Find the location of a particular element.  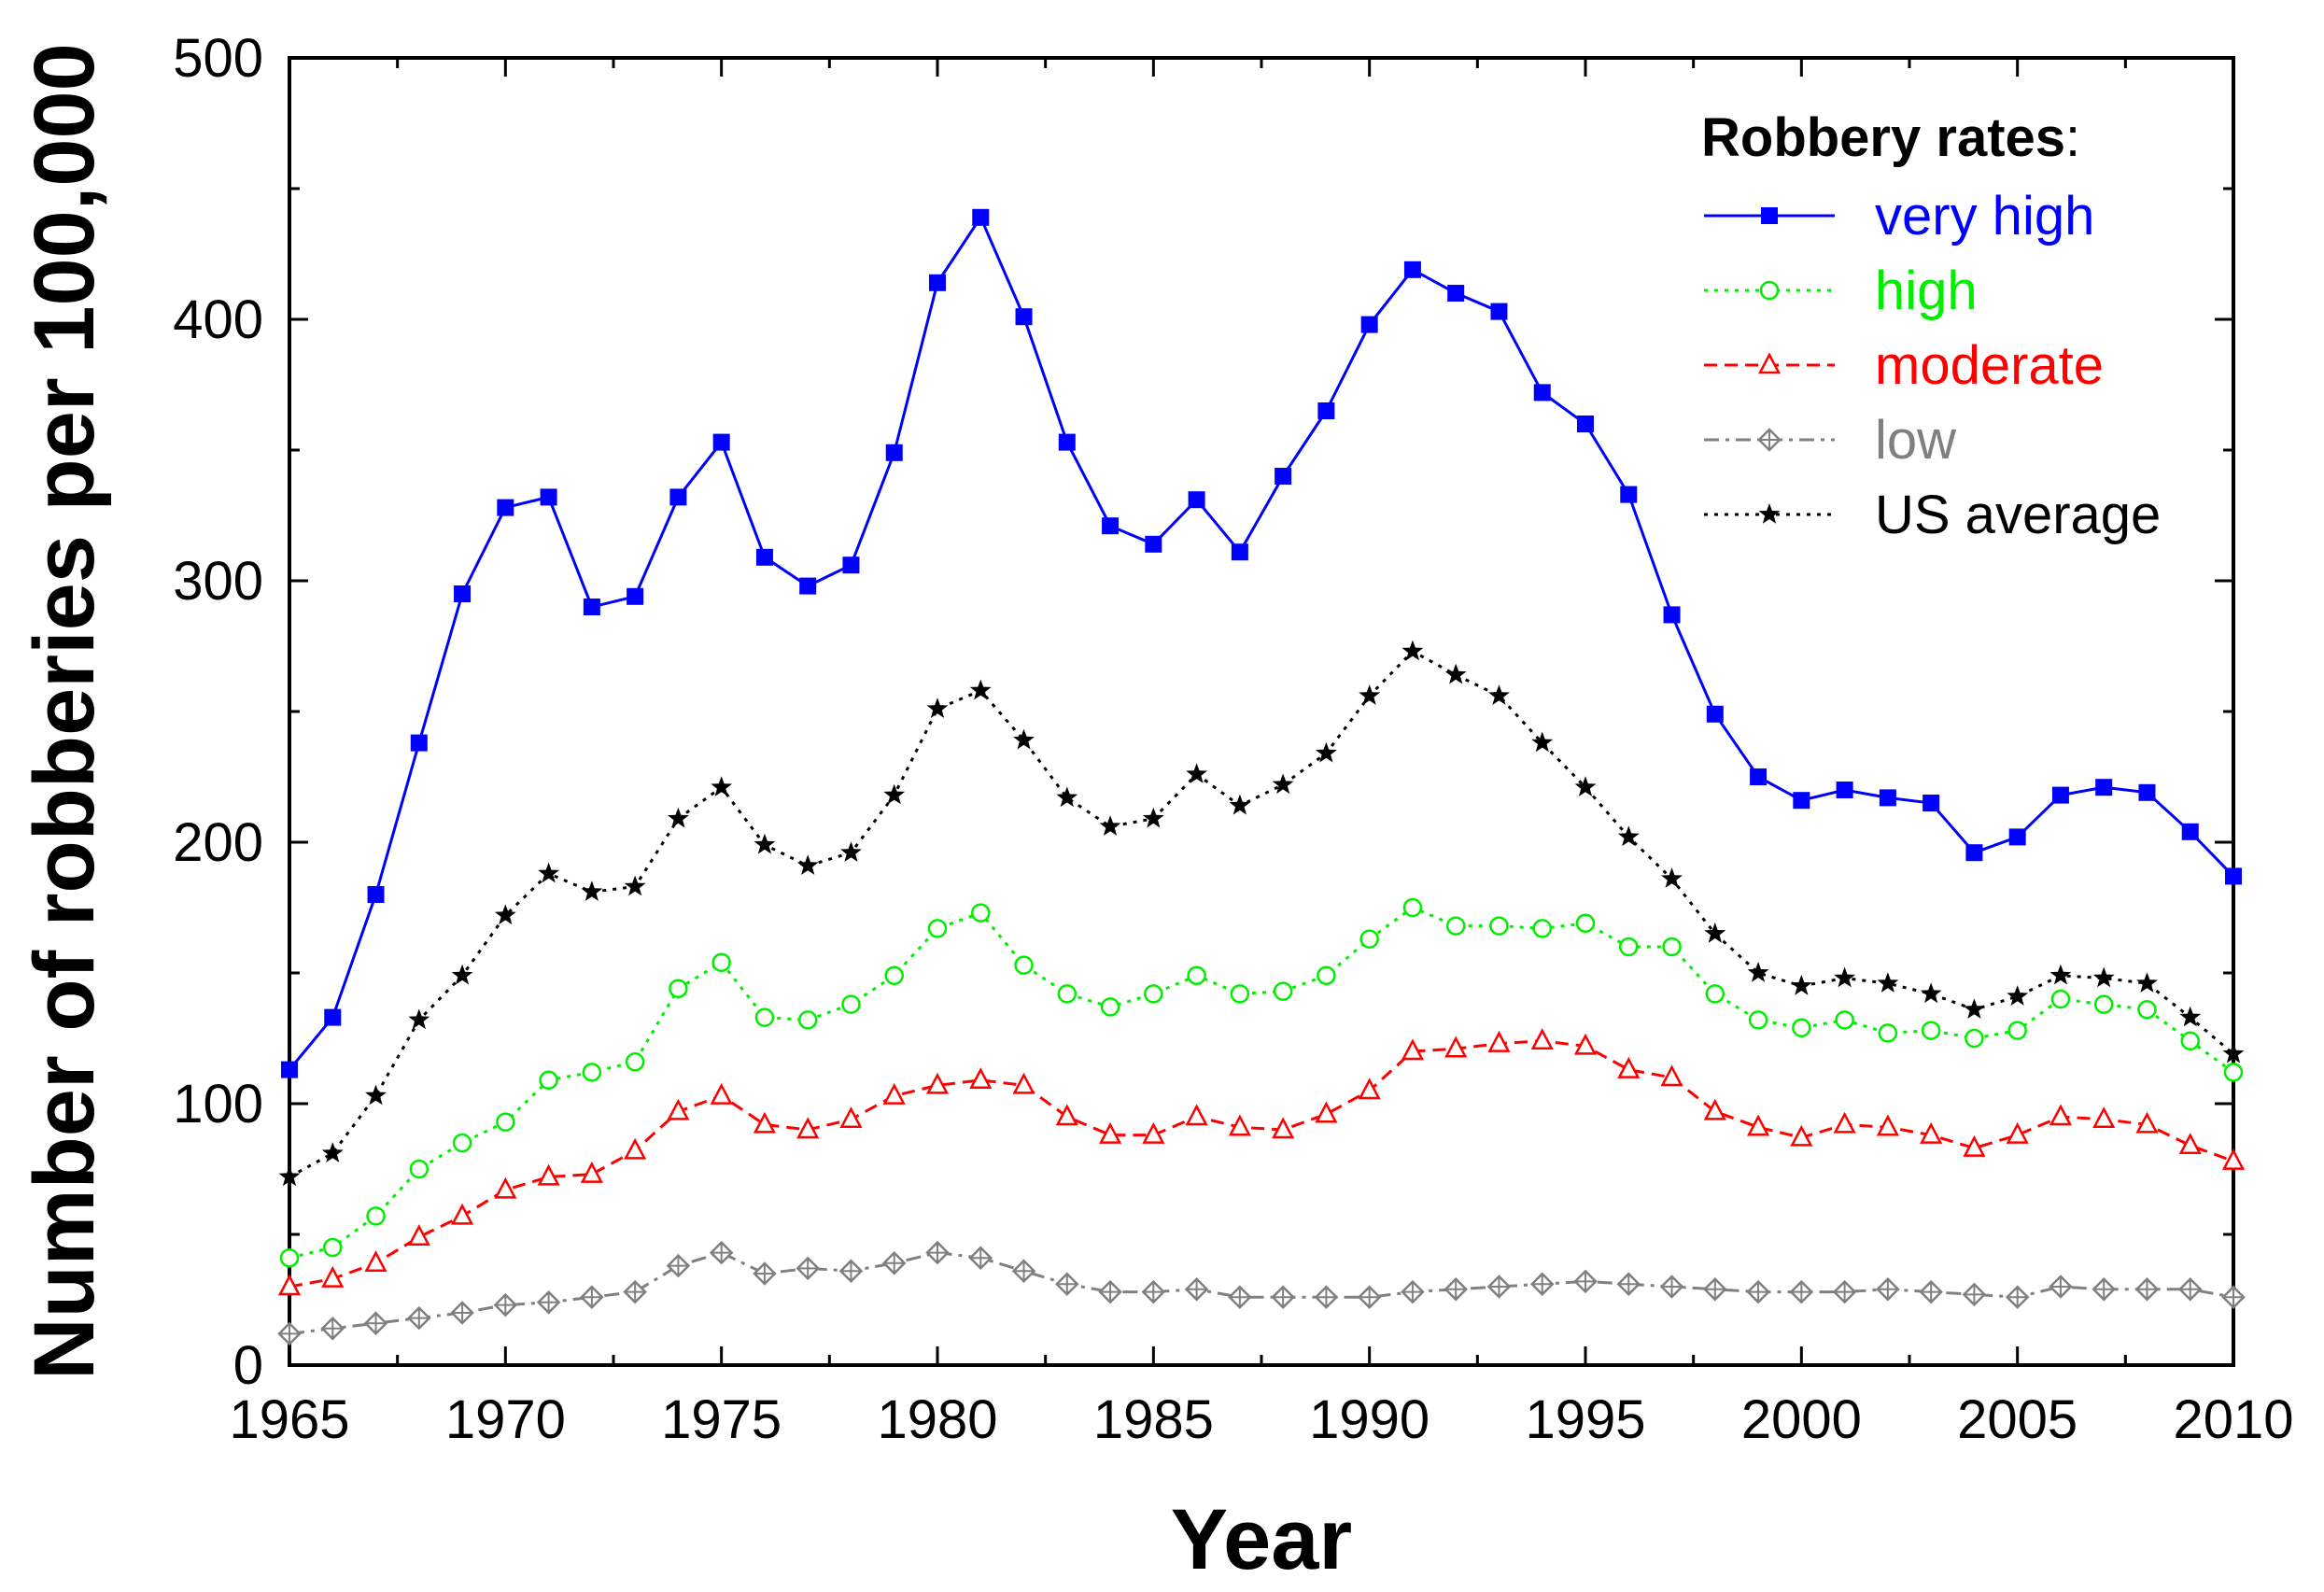

x-tick-label: 2000 is located at coordinates (1802, 1420).